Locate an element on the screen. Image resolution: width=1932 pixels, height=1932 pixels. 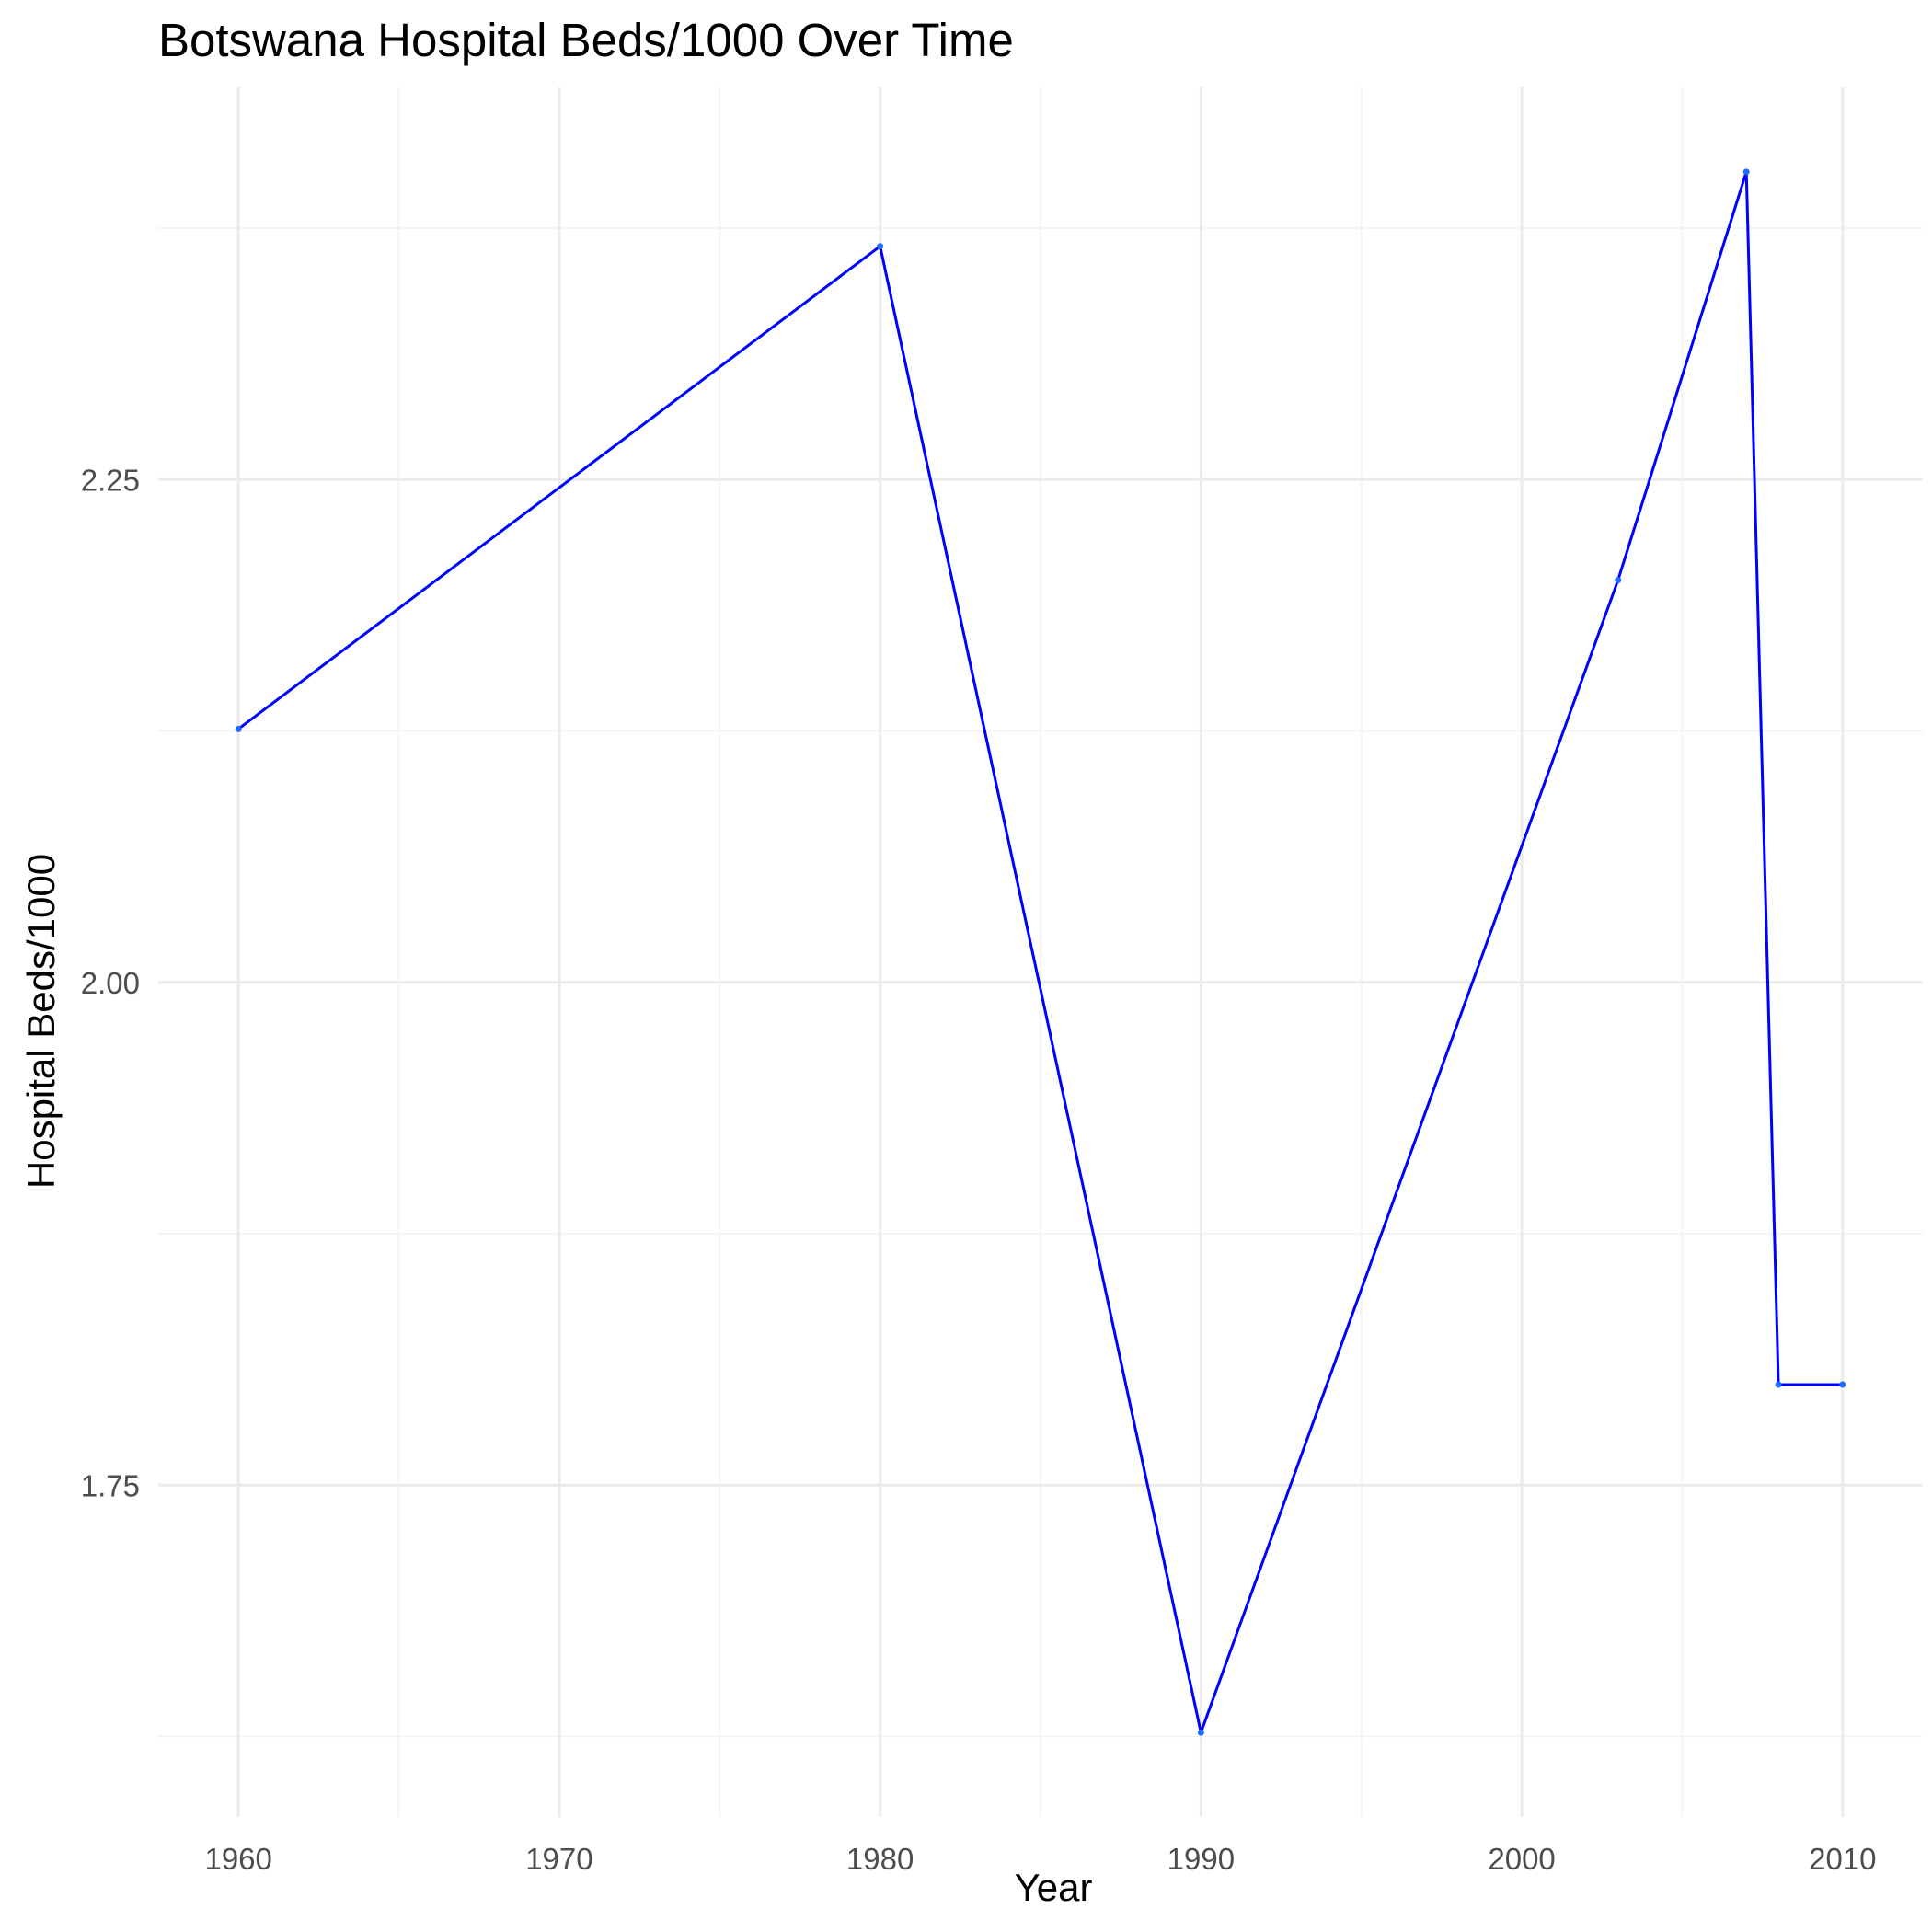
x-axis-label: Year is located at coordinates (1053, 1887).